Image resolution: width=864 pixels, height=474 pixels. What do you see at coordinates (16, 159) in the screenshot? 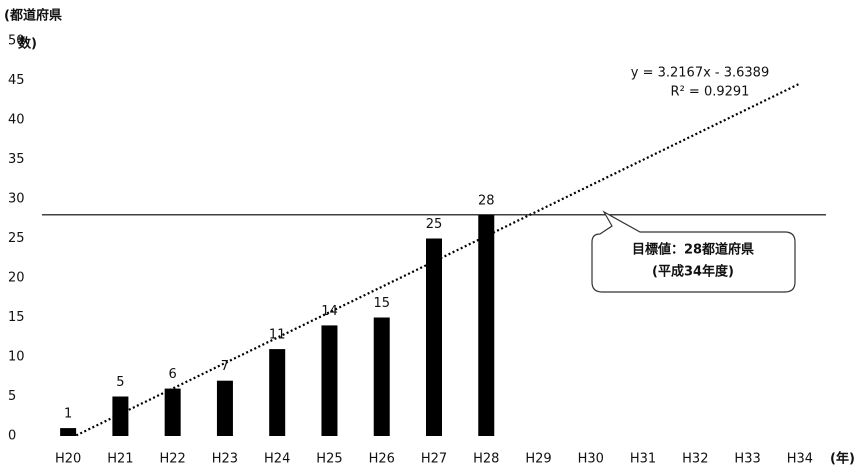
I see `y-tick-label: 35` at bounding box center [16, 159].